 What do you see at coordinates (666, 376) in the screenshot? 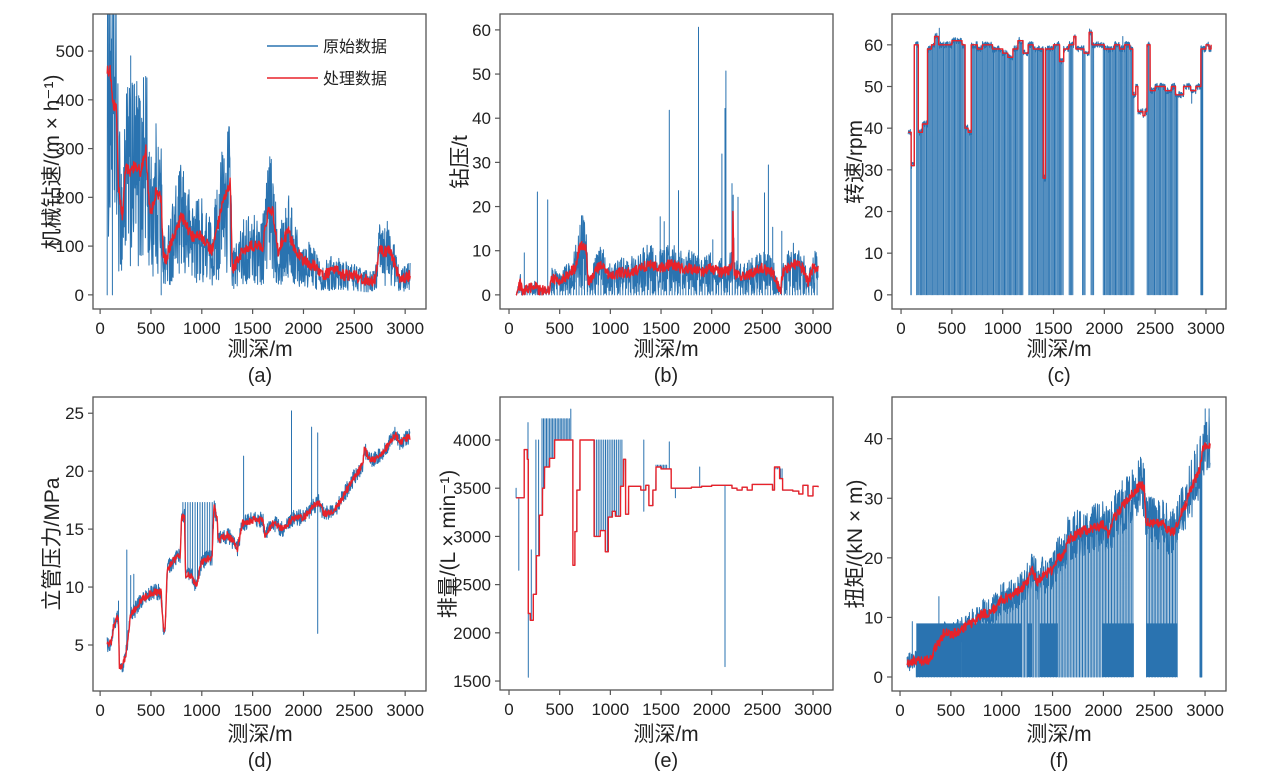
I see `panel-label-b: (b)` at bounding box center [666, 376].